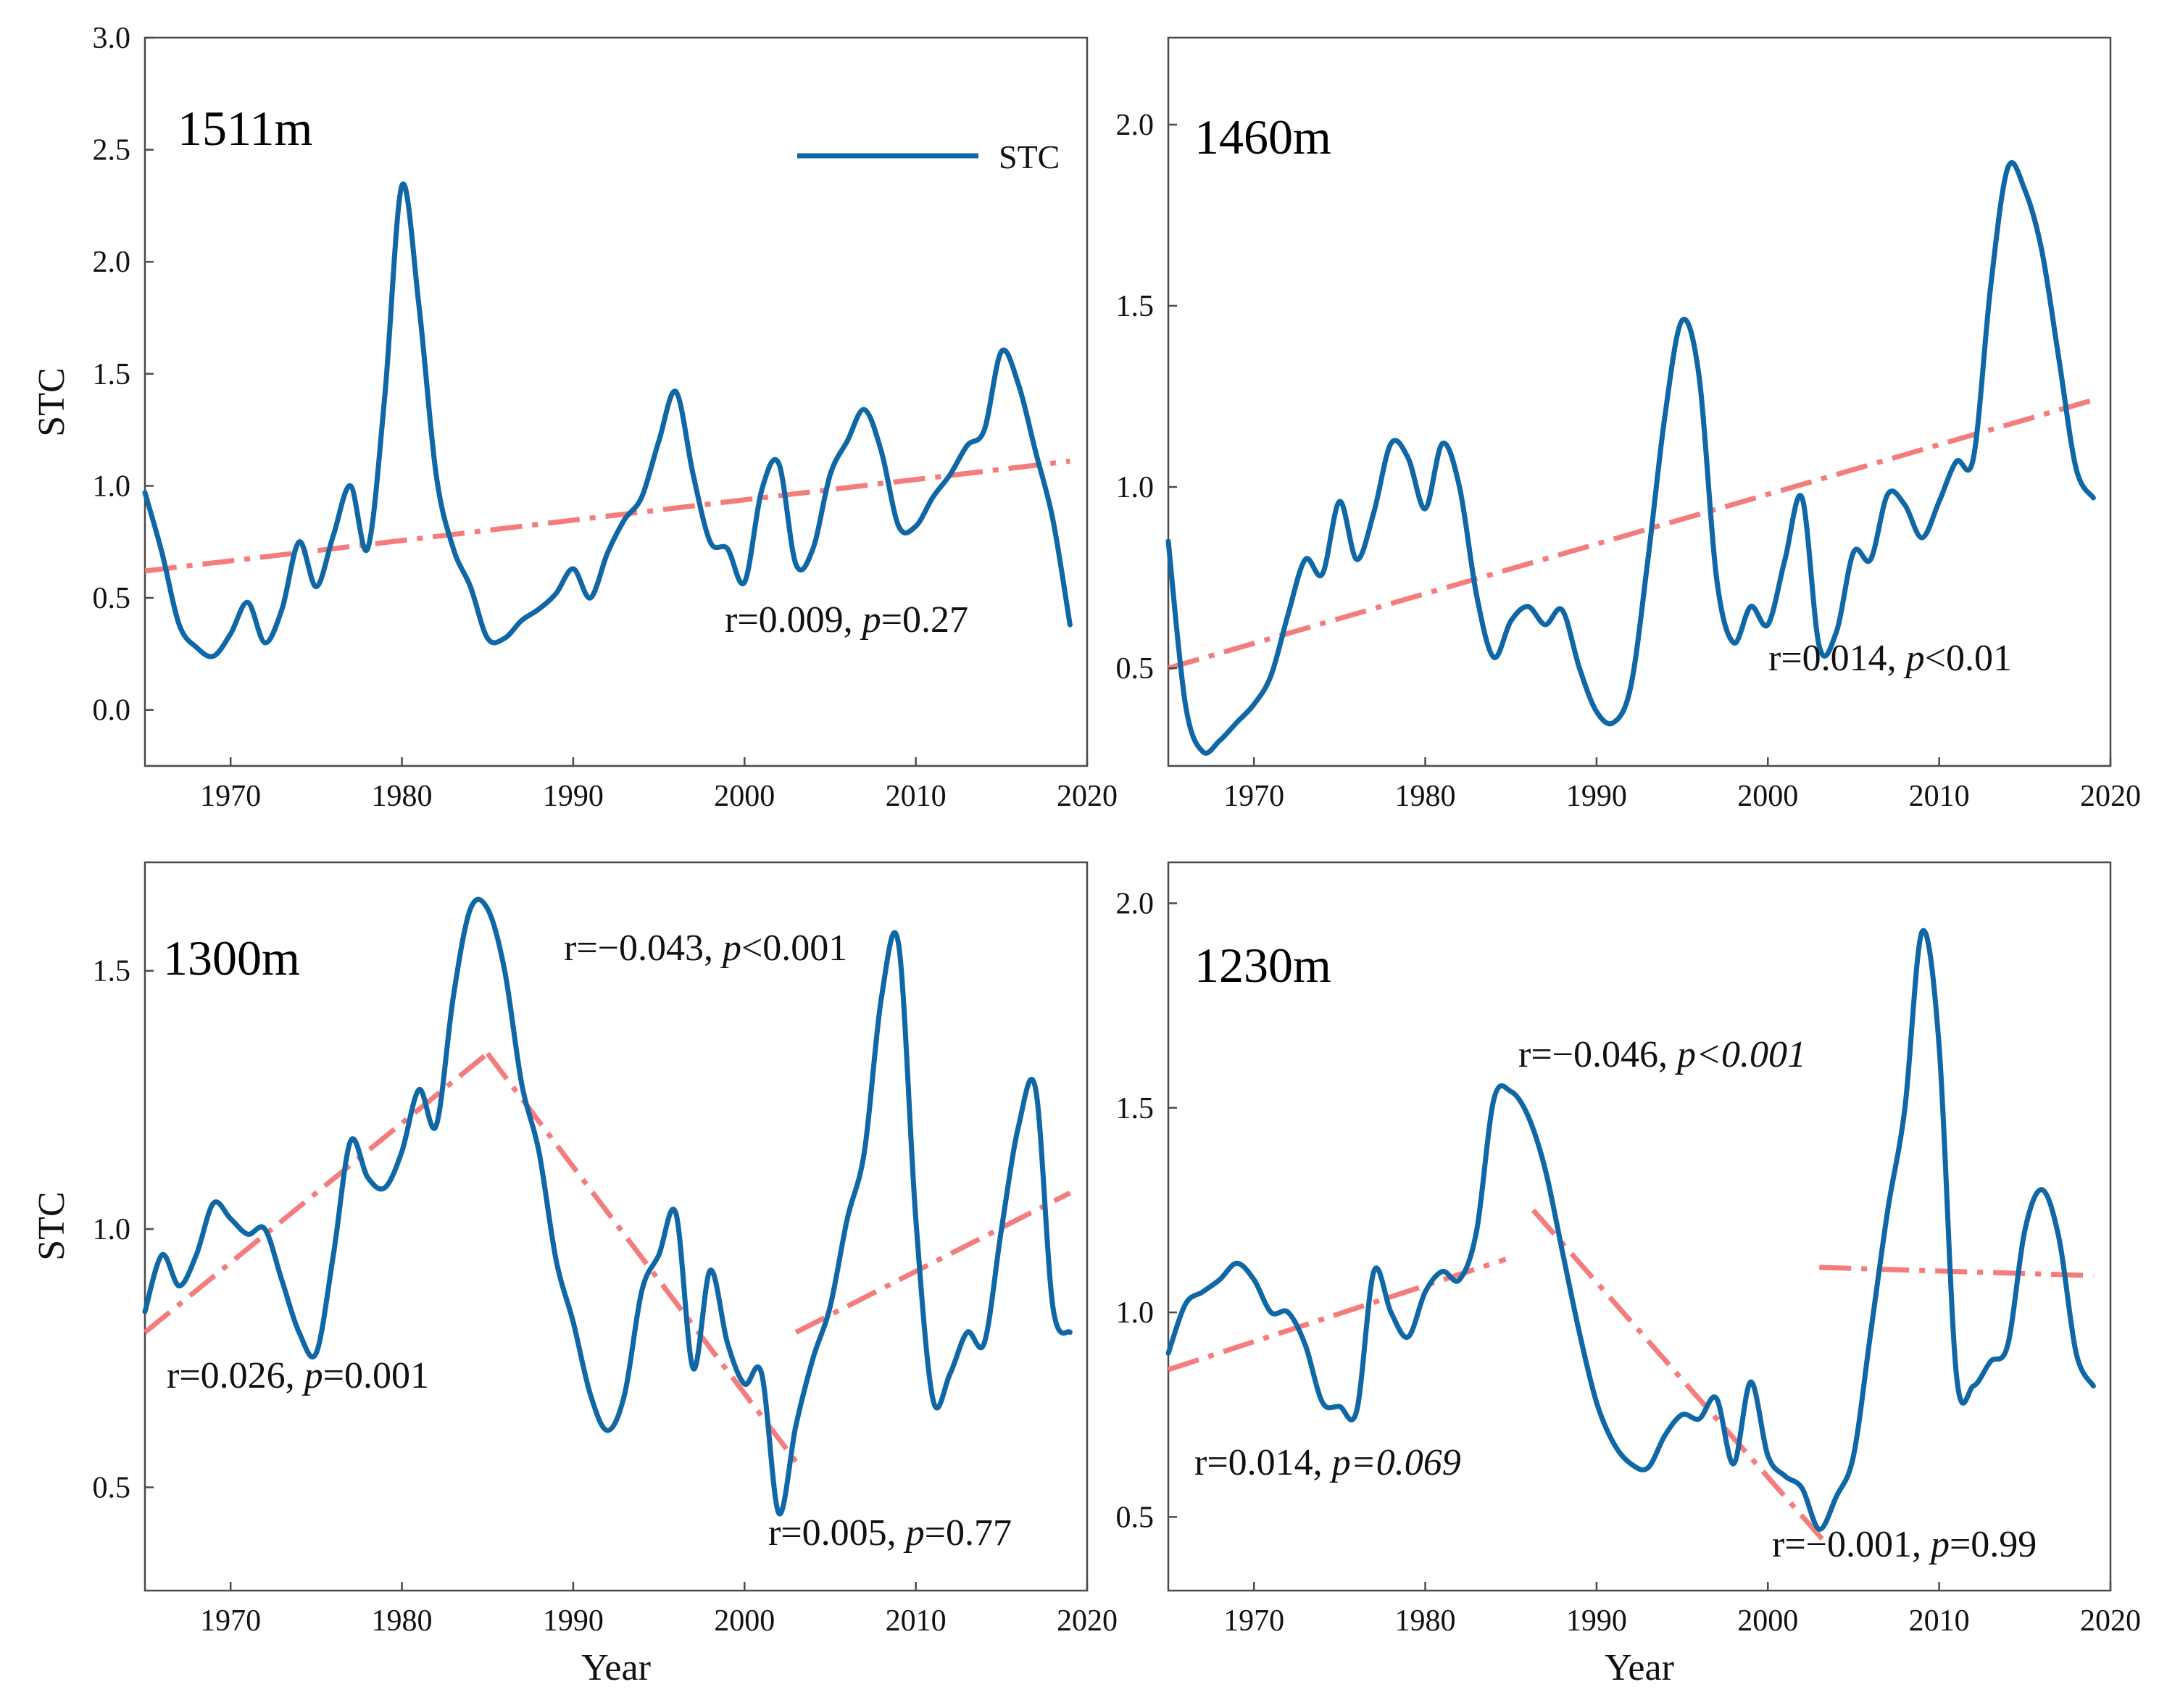 This screenshot has width=2167, height=1708. I want to click on stat-annotation: r=0.014, p=0.069, so click(1327, 1462).